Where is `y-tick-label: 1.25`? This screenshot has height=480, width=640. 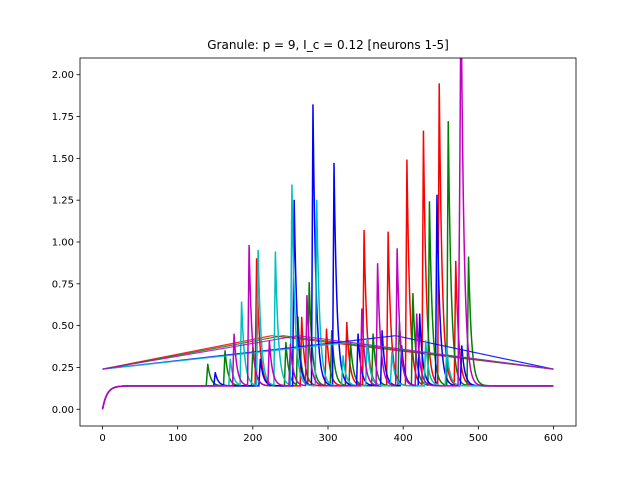
y-tick-label: 1.25 is located at coordinates (63, 201).